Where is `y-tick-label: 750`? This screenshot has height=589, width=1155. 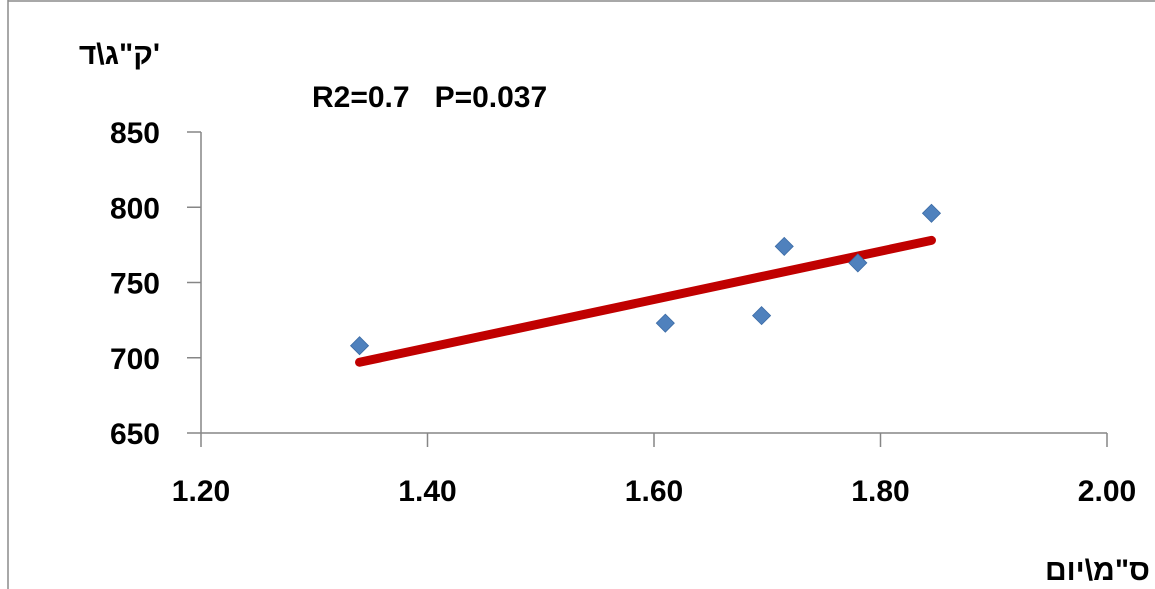 y-tick-label: 750 is located at coordinates (135, 284).